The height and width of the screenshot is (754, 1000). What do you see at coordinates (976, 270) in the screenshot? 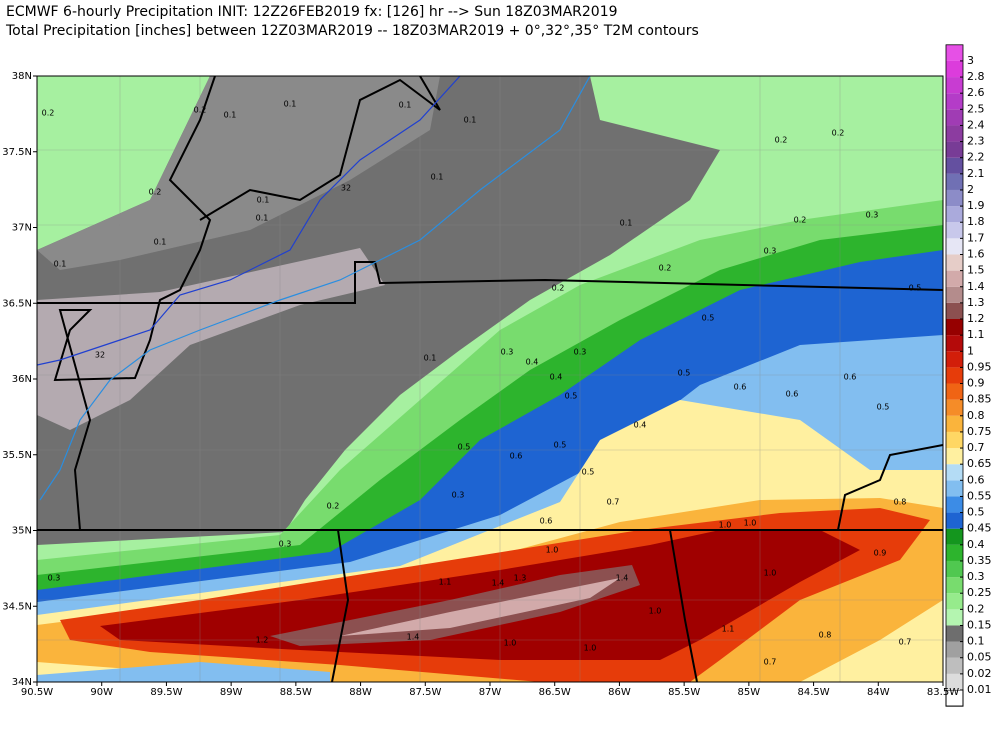
I see `colorbar-label: 1.5` at bounding box center [976, 270].